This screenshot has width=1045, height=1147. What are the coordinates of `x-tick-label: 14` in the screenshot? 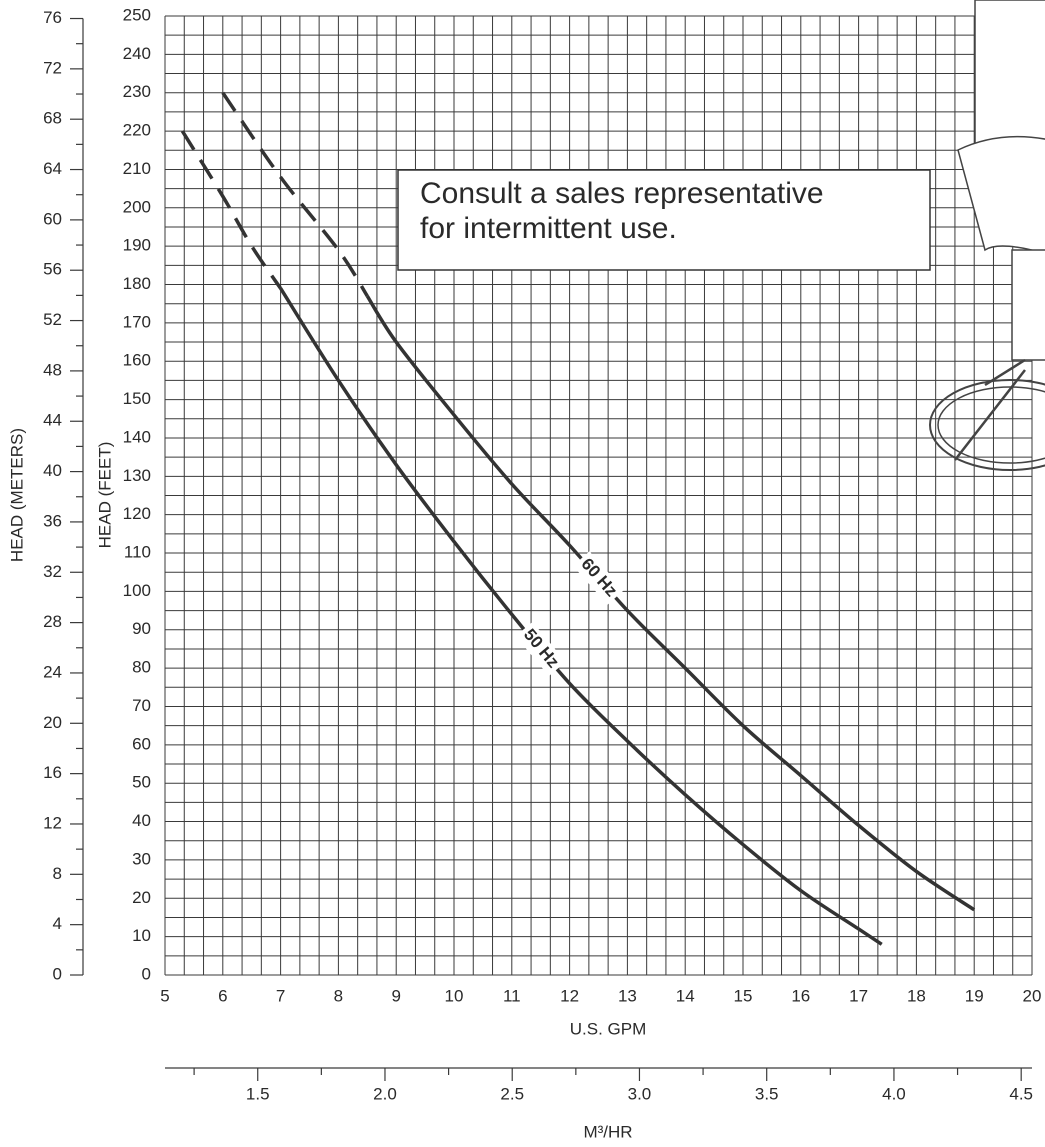 It's located at (685, 995).